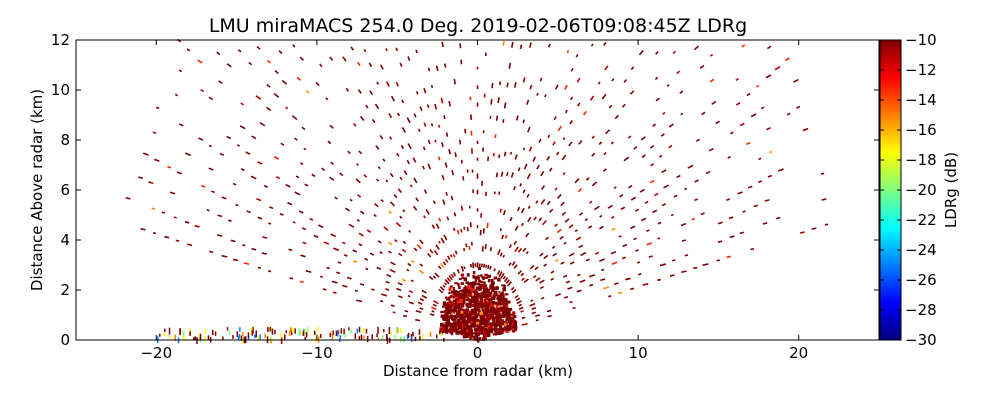  I want to click on y-tick-label: 12, so click(60, 40).